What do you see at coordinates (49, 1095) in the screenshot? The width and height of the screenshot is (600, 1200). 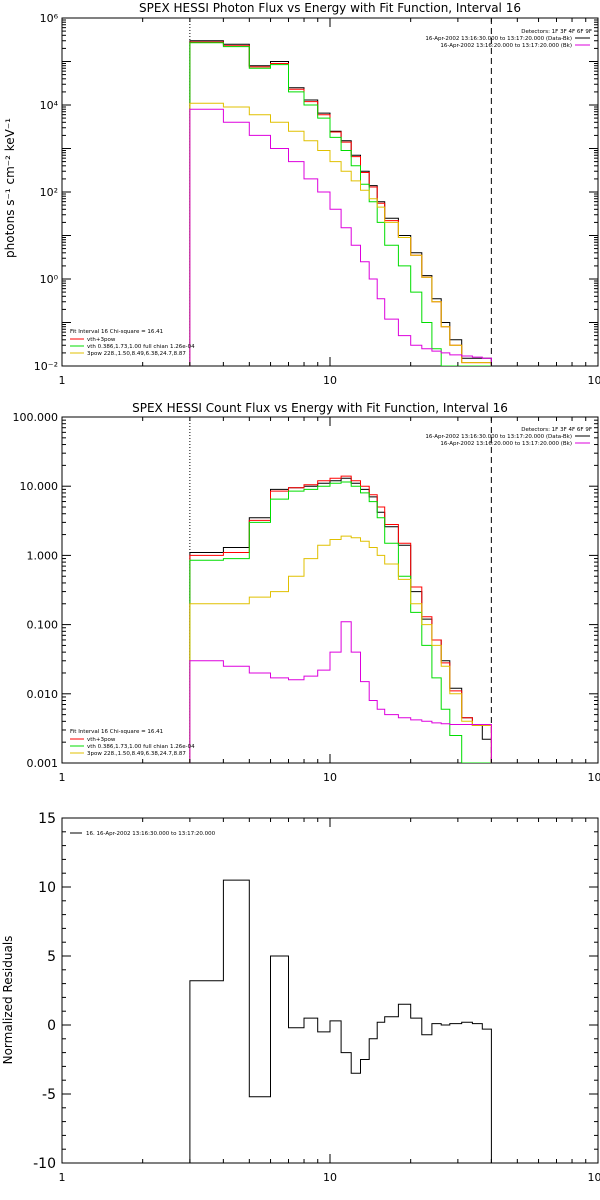 I see `residuals-y-tick-label: -5` at bounding box center [49, 1095].